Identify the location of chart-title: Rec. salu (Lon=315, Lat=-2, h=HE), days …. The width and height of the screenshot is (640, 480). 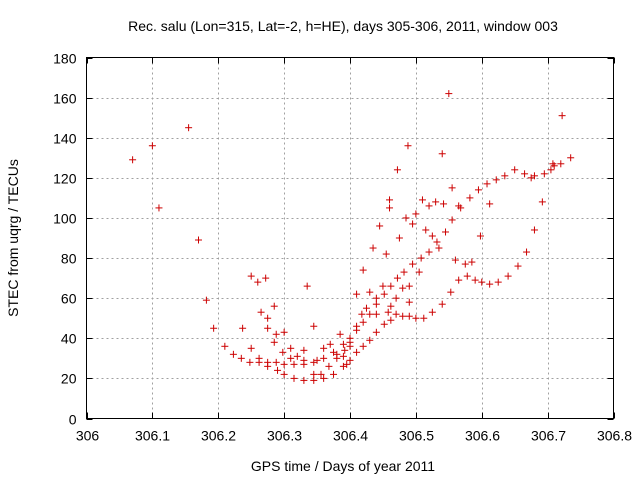
(343, 26).